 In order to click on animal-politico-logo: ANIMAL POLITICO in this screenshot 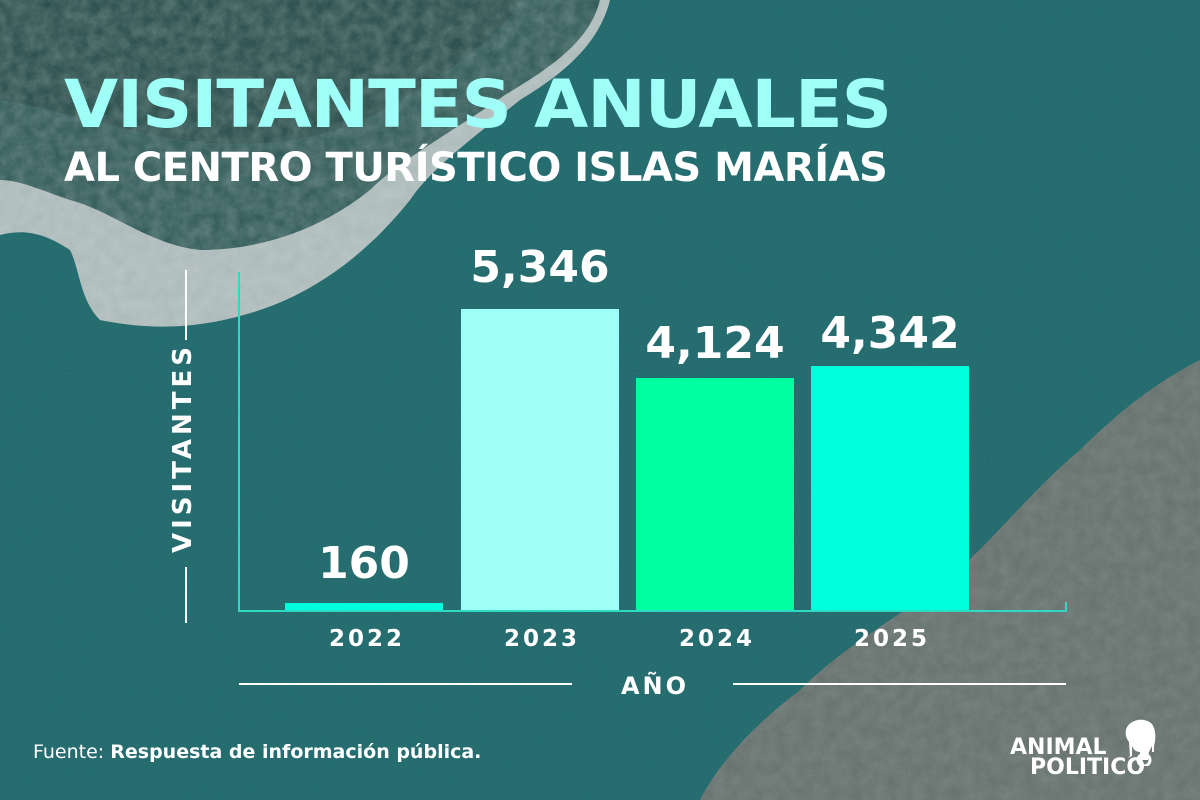, I will do `click(1083, 749)`.